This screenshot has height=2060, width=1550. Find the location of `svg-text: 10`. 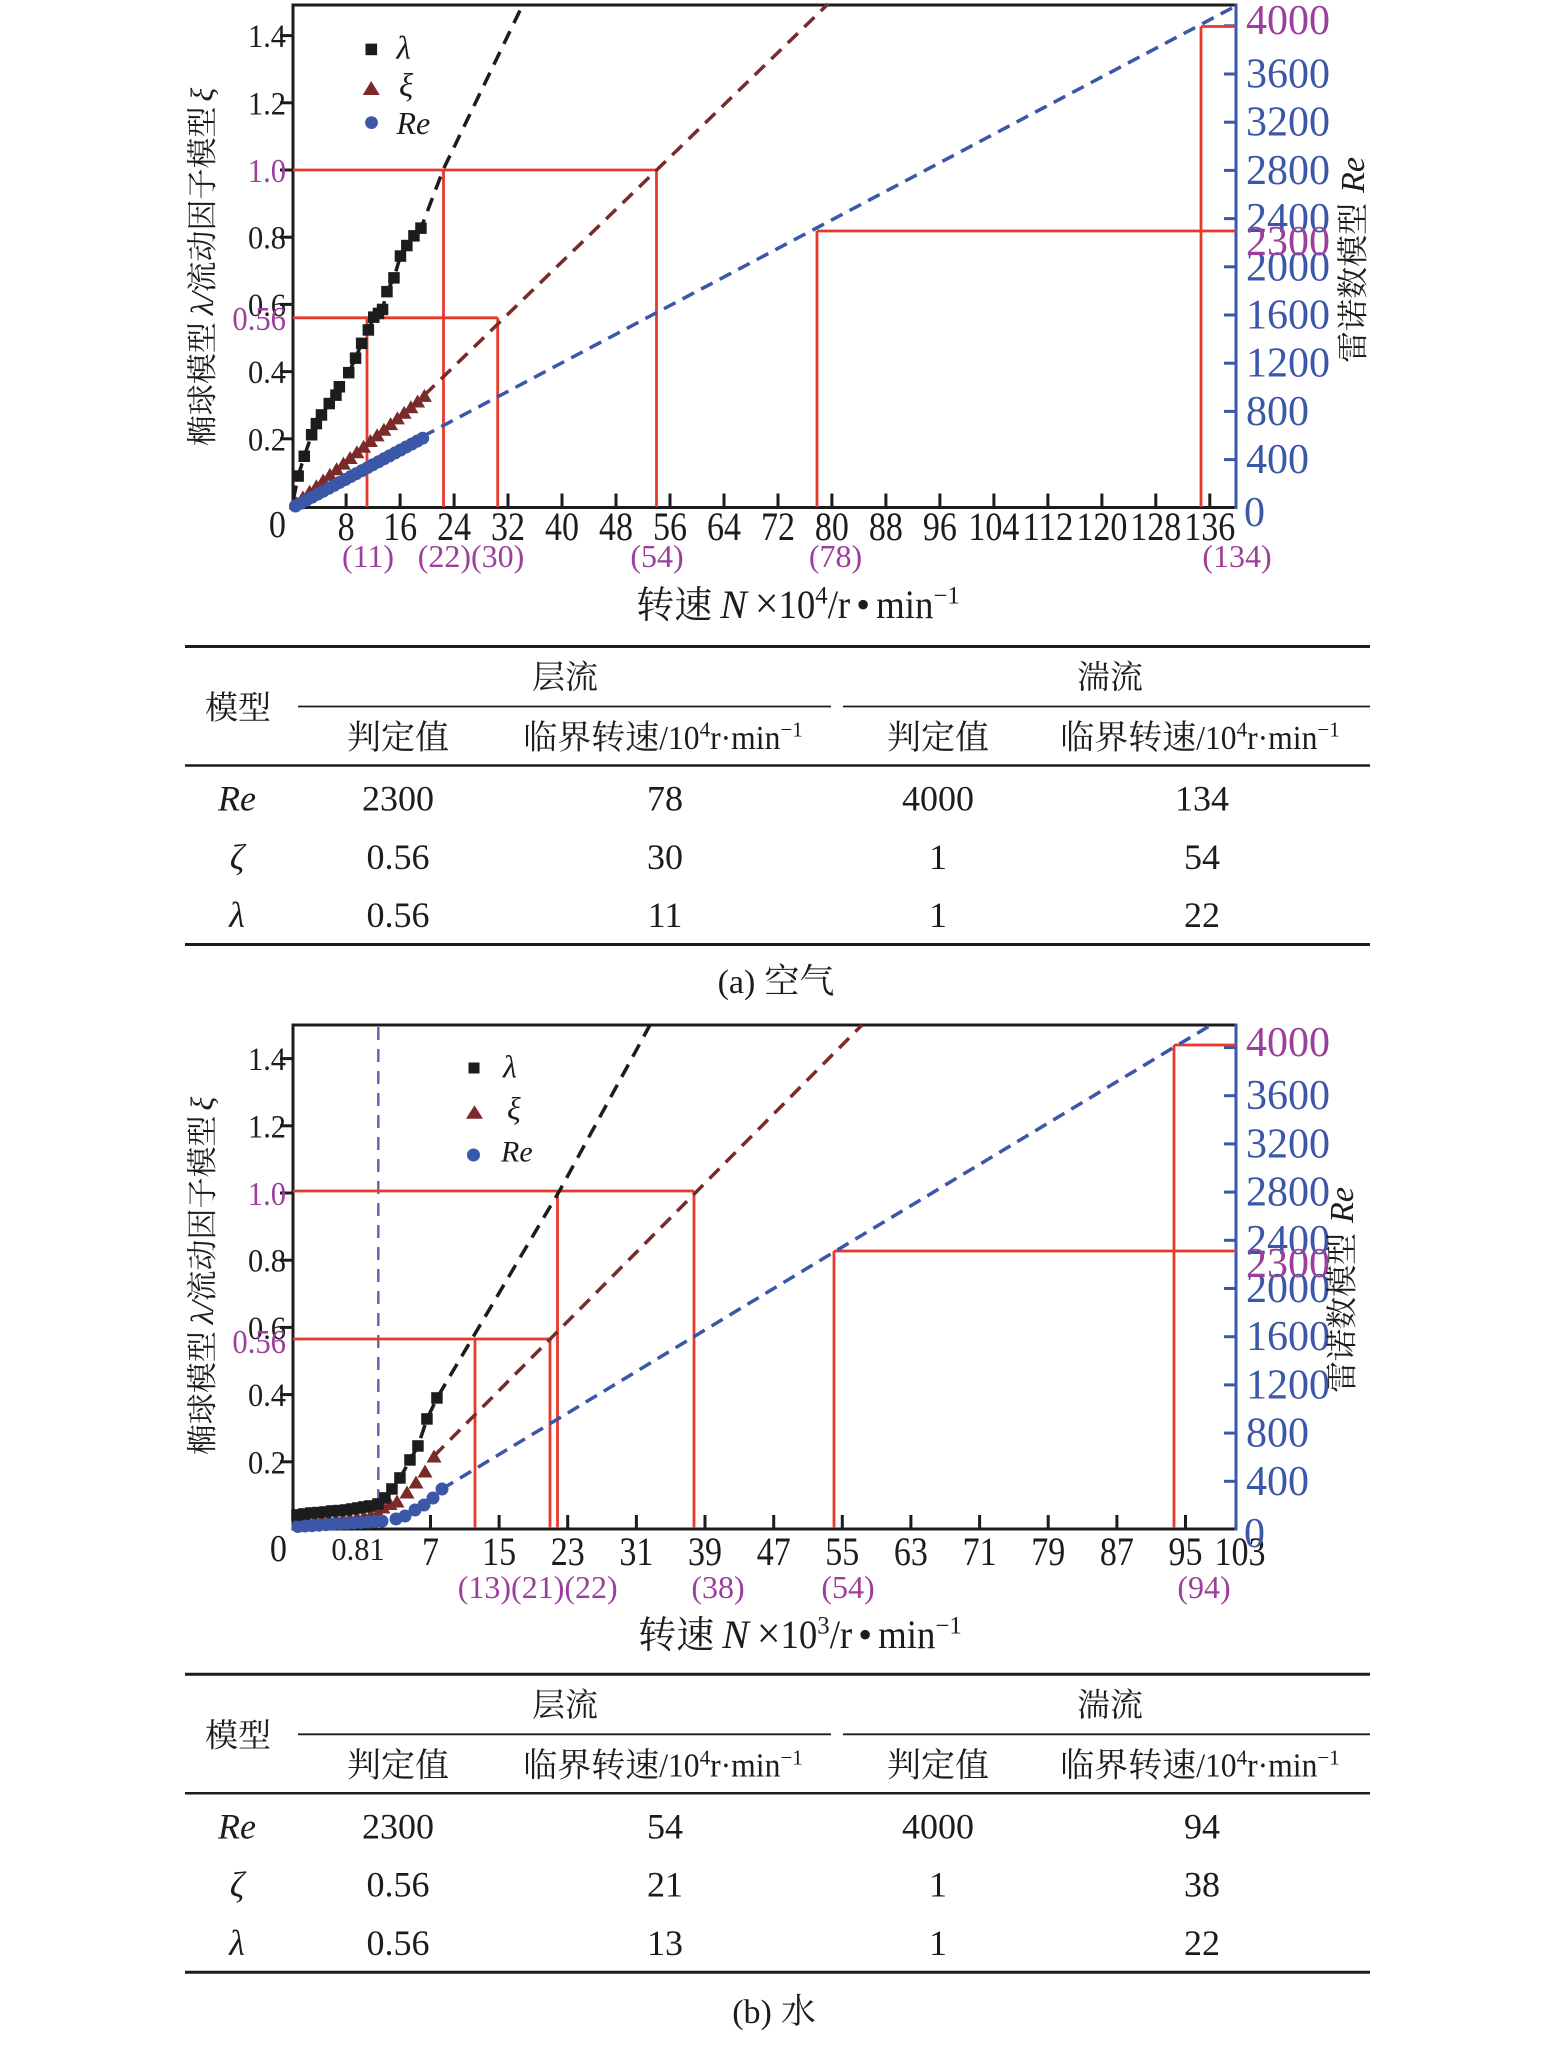

svg-text: 10 is located at coordinates (799, 1634).